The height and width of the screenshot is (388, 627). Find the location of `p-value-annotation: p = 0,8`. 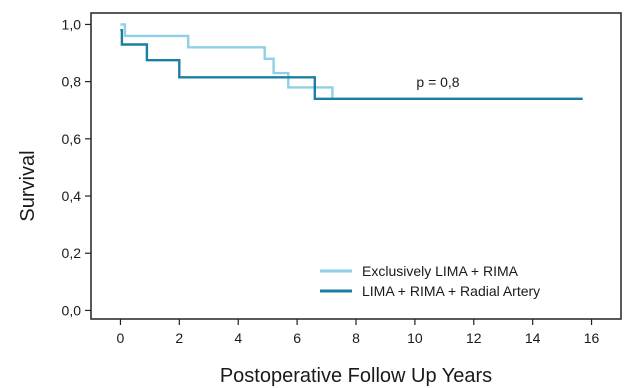

p-value-annotation: p = 0,8 is located at coordinates (437, 82).